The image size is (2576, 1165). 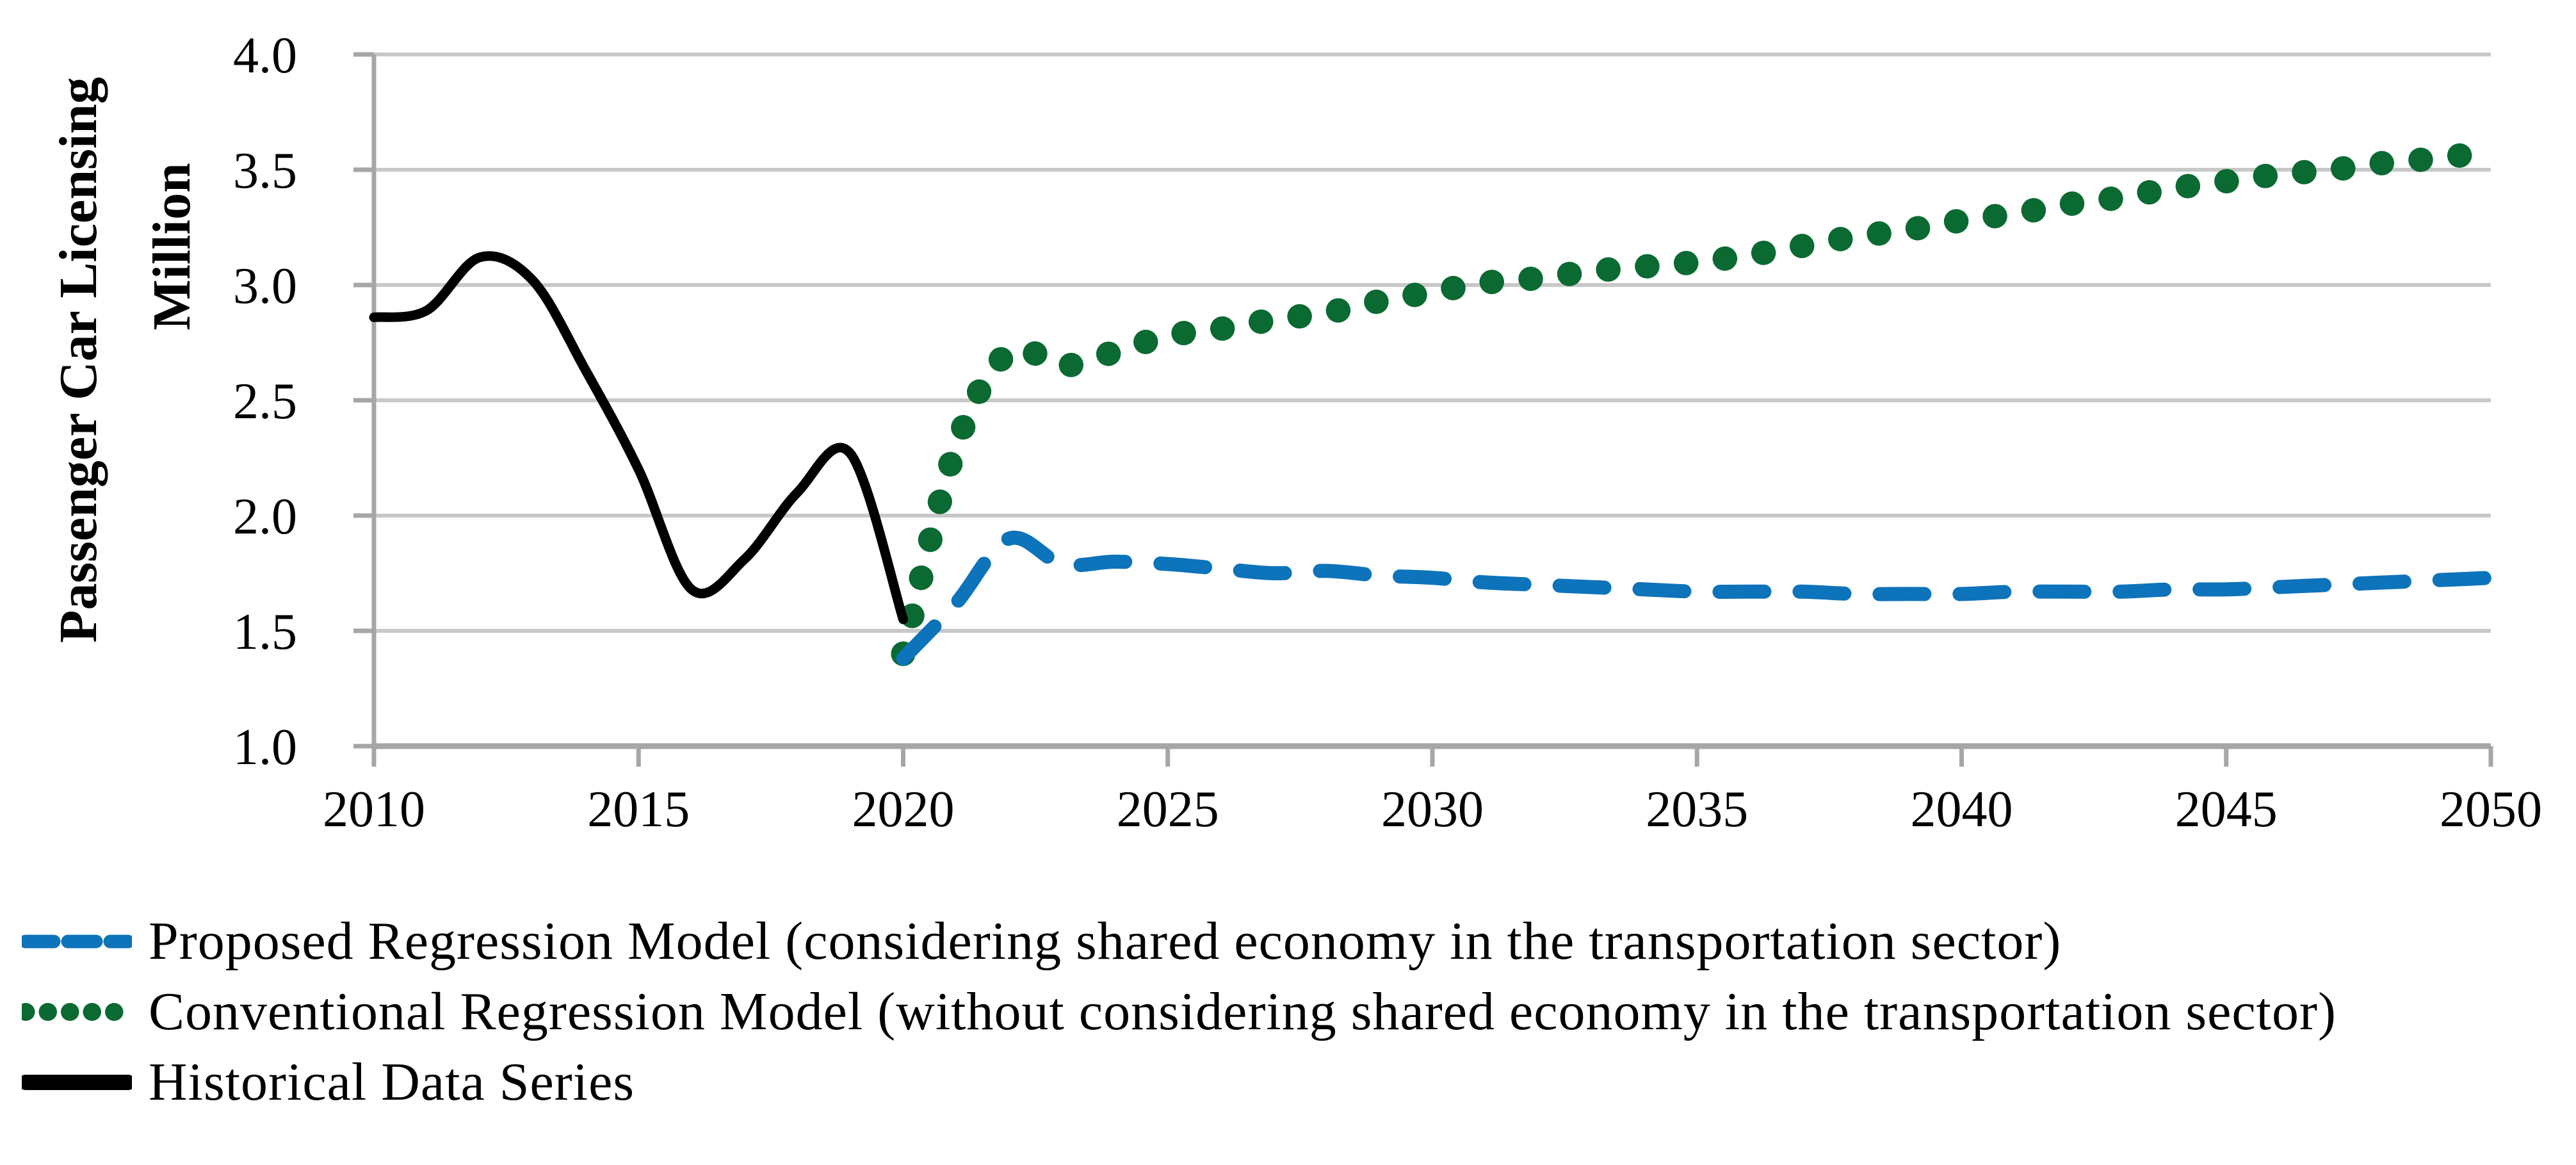 What do you see at coordinates (1432, 809) in the screenshot?
I see `x-tick-label: 2030` at bounding box center [1432, 809].